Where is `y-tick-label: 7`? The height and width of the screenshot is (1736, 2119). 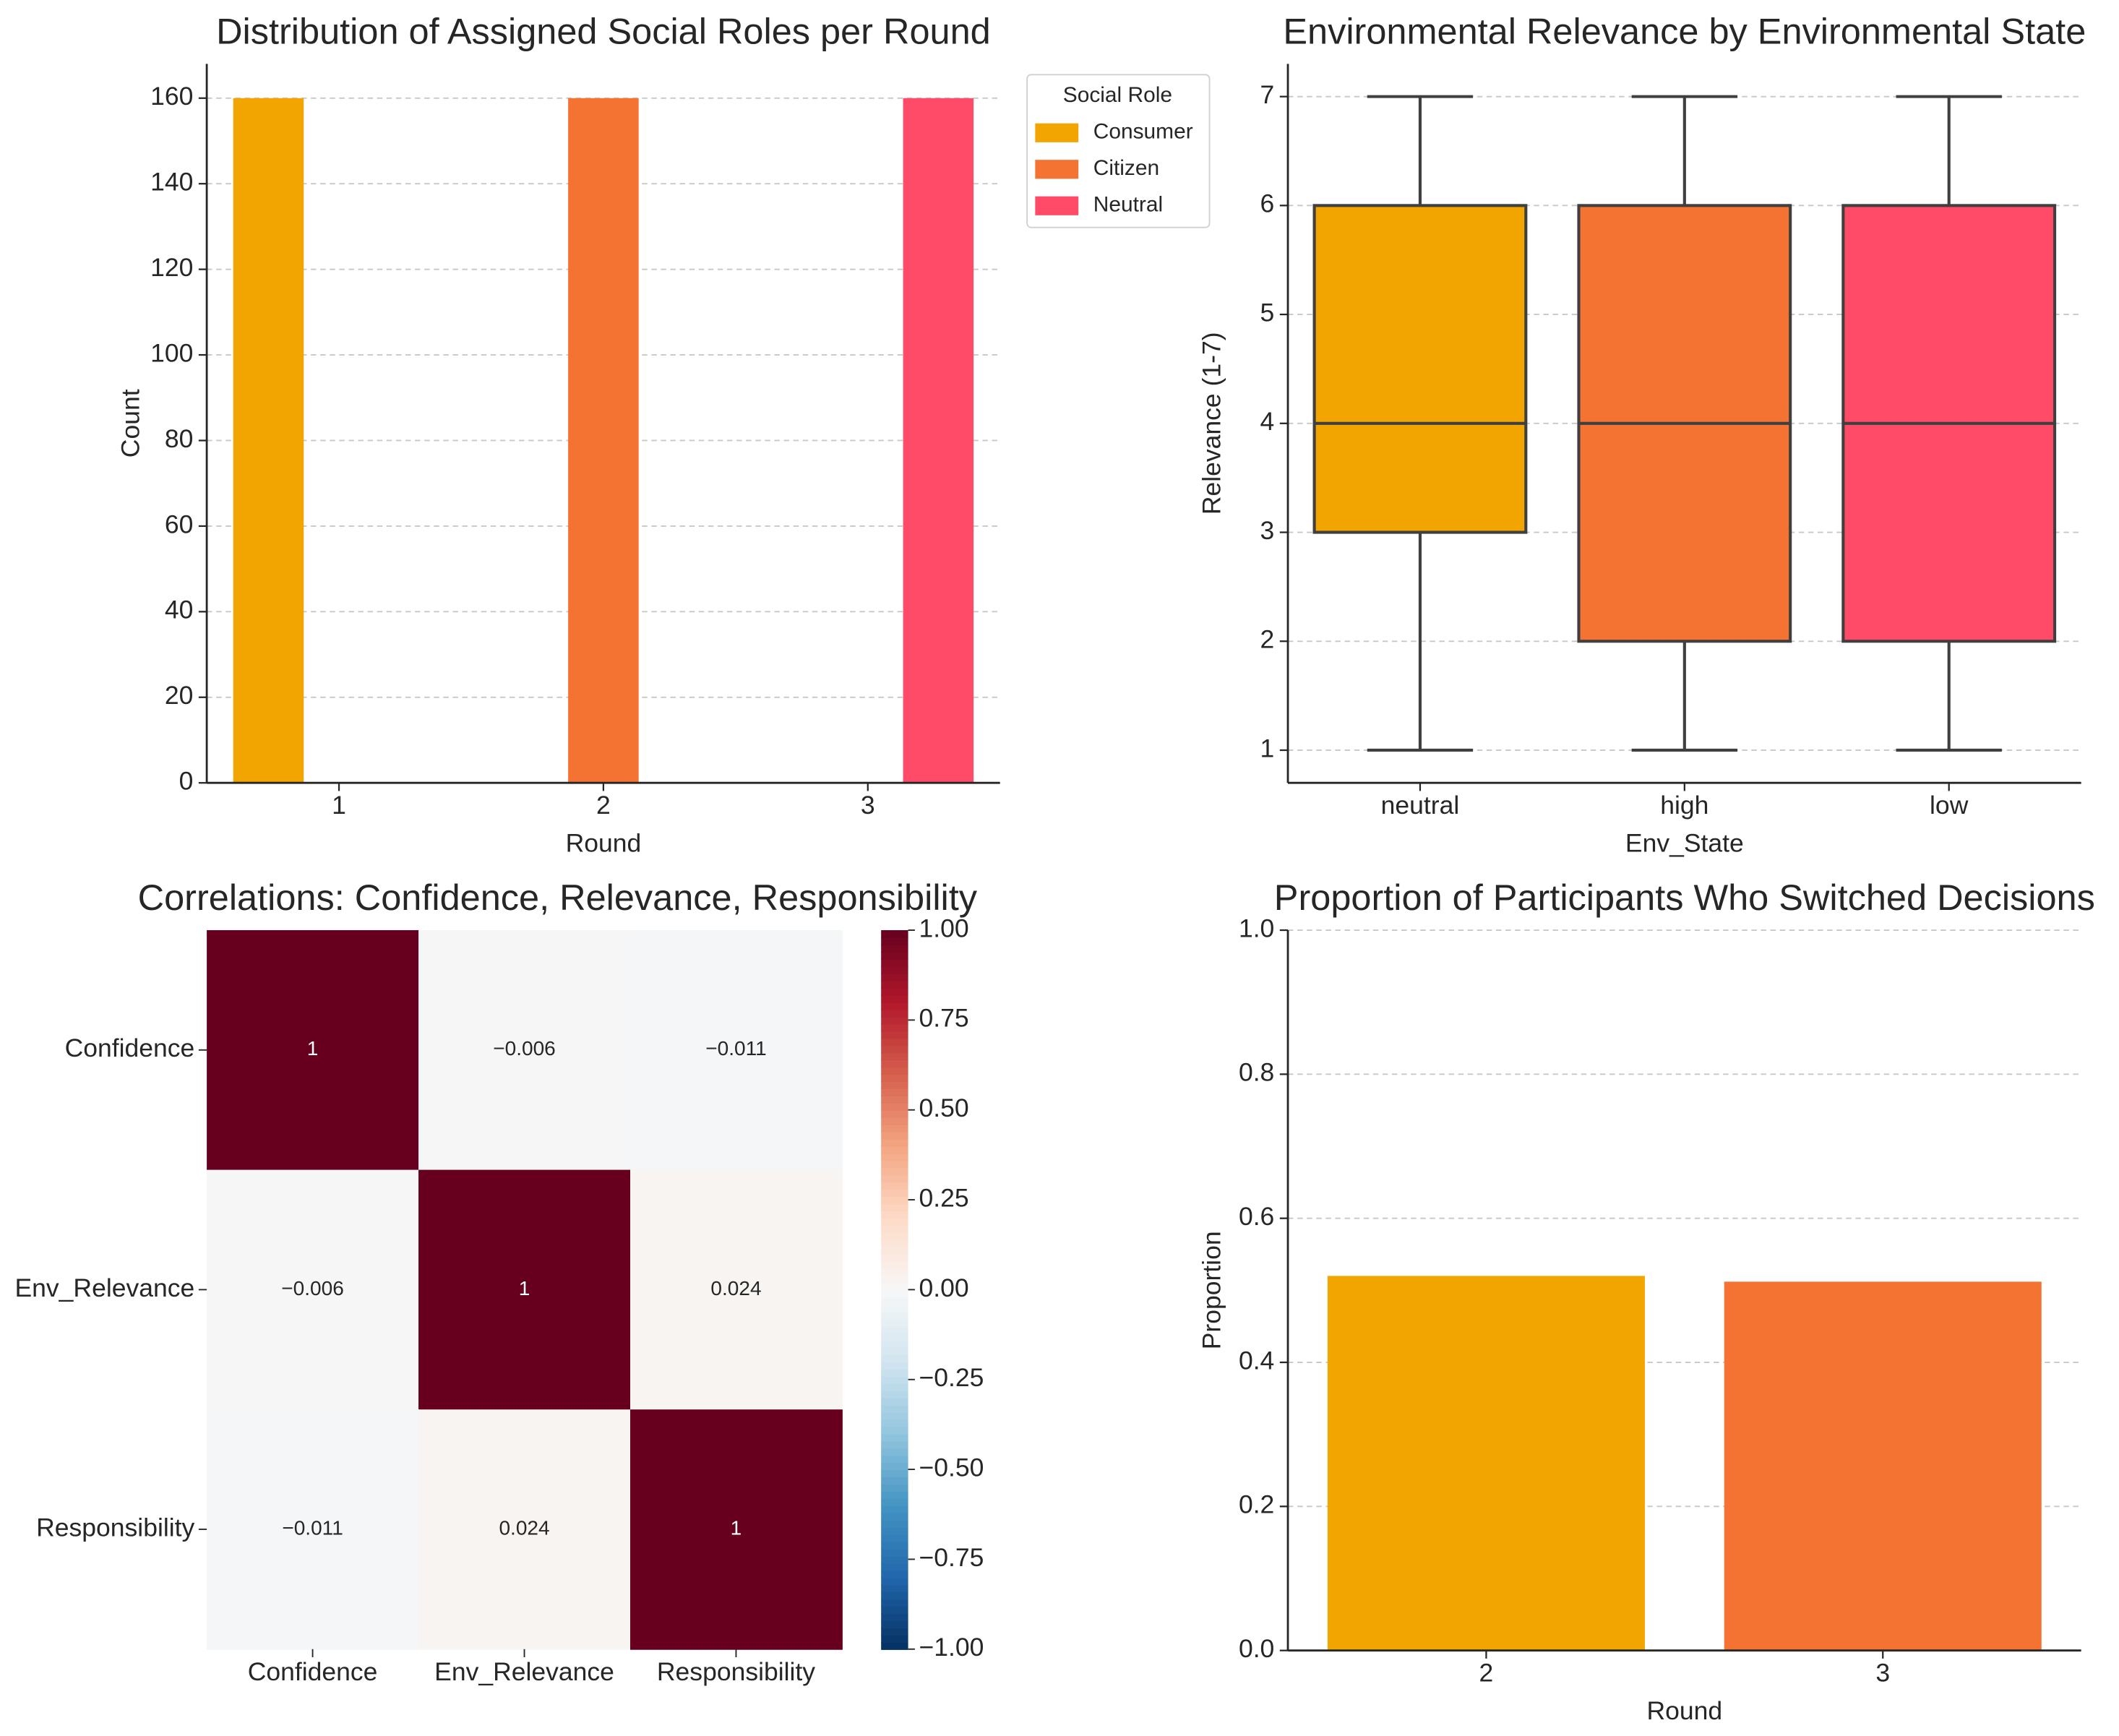 y-tick-label: 7 is located at coordinates (1267, 94).